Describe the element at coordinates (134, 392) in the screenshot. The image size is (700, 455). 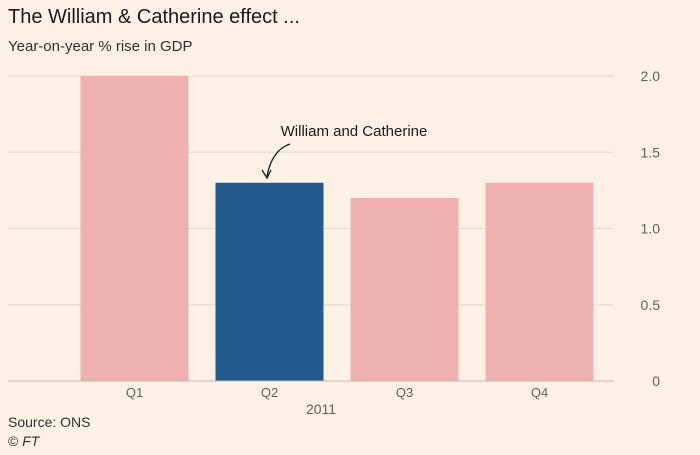
I see `x-tick-label: Q1` at that location.